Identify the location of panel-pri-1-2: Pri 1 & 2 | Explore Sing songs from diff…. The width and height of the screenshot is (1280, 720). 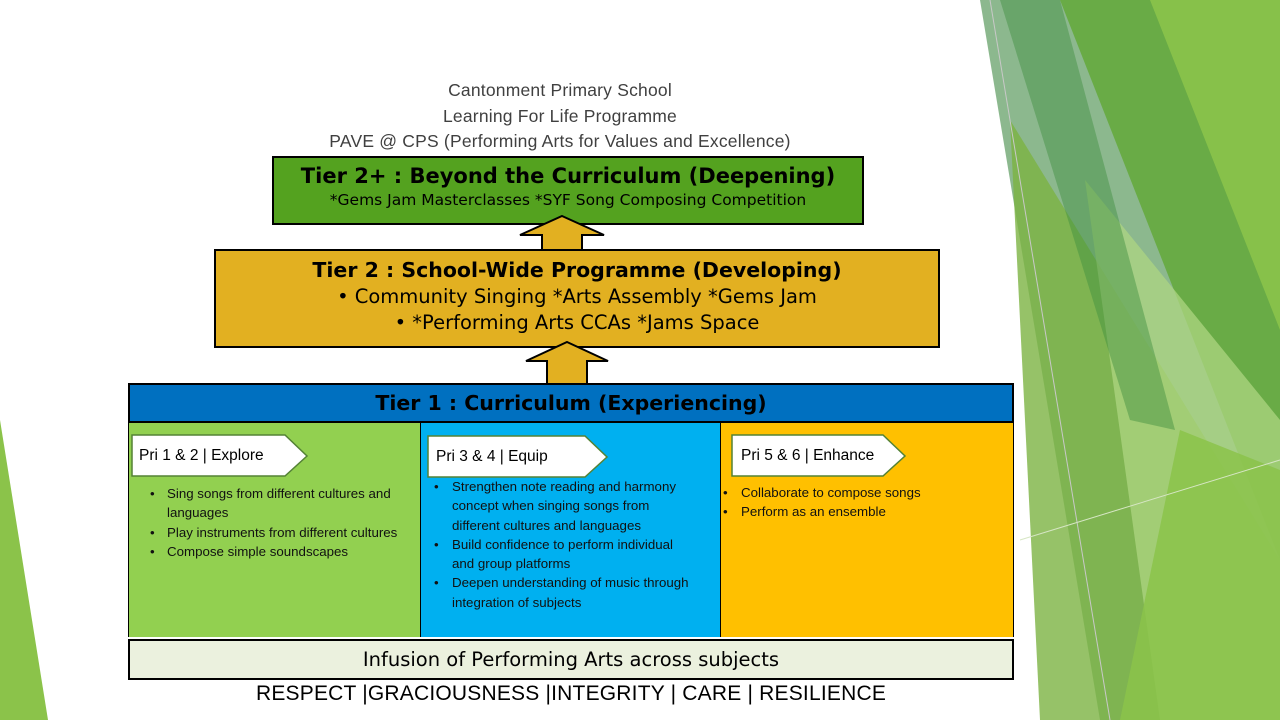
(274, 530).